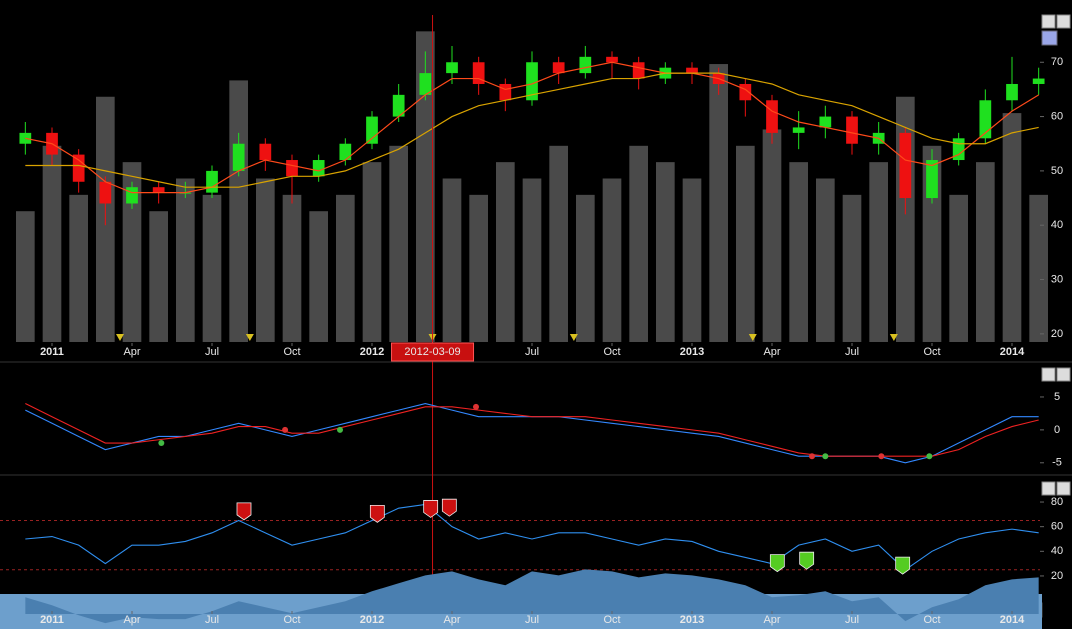  I want to click on settings-icon, so click(1049, 38).